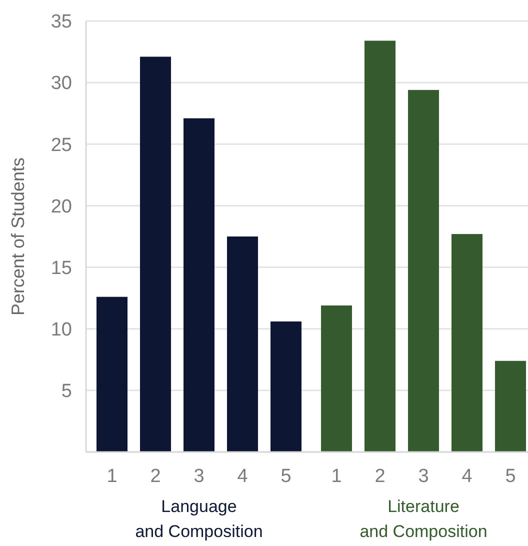  I want to click on y-tick-label: 35, so click(61, 22).